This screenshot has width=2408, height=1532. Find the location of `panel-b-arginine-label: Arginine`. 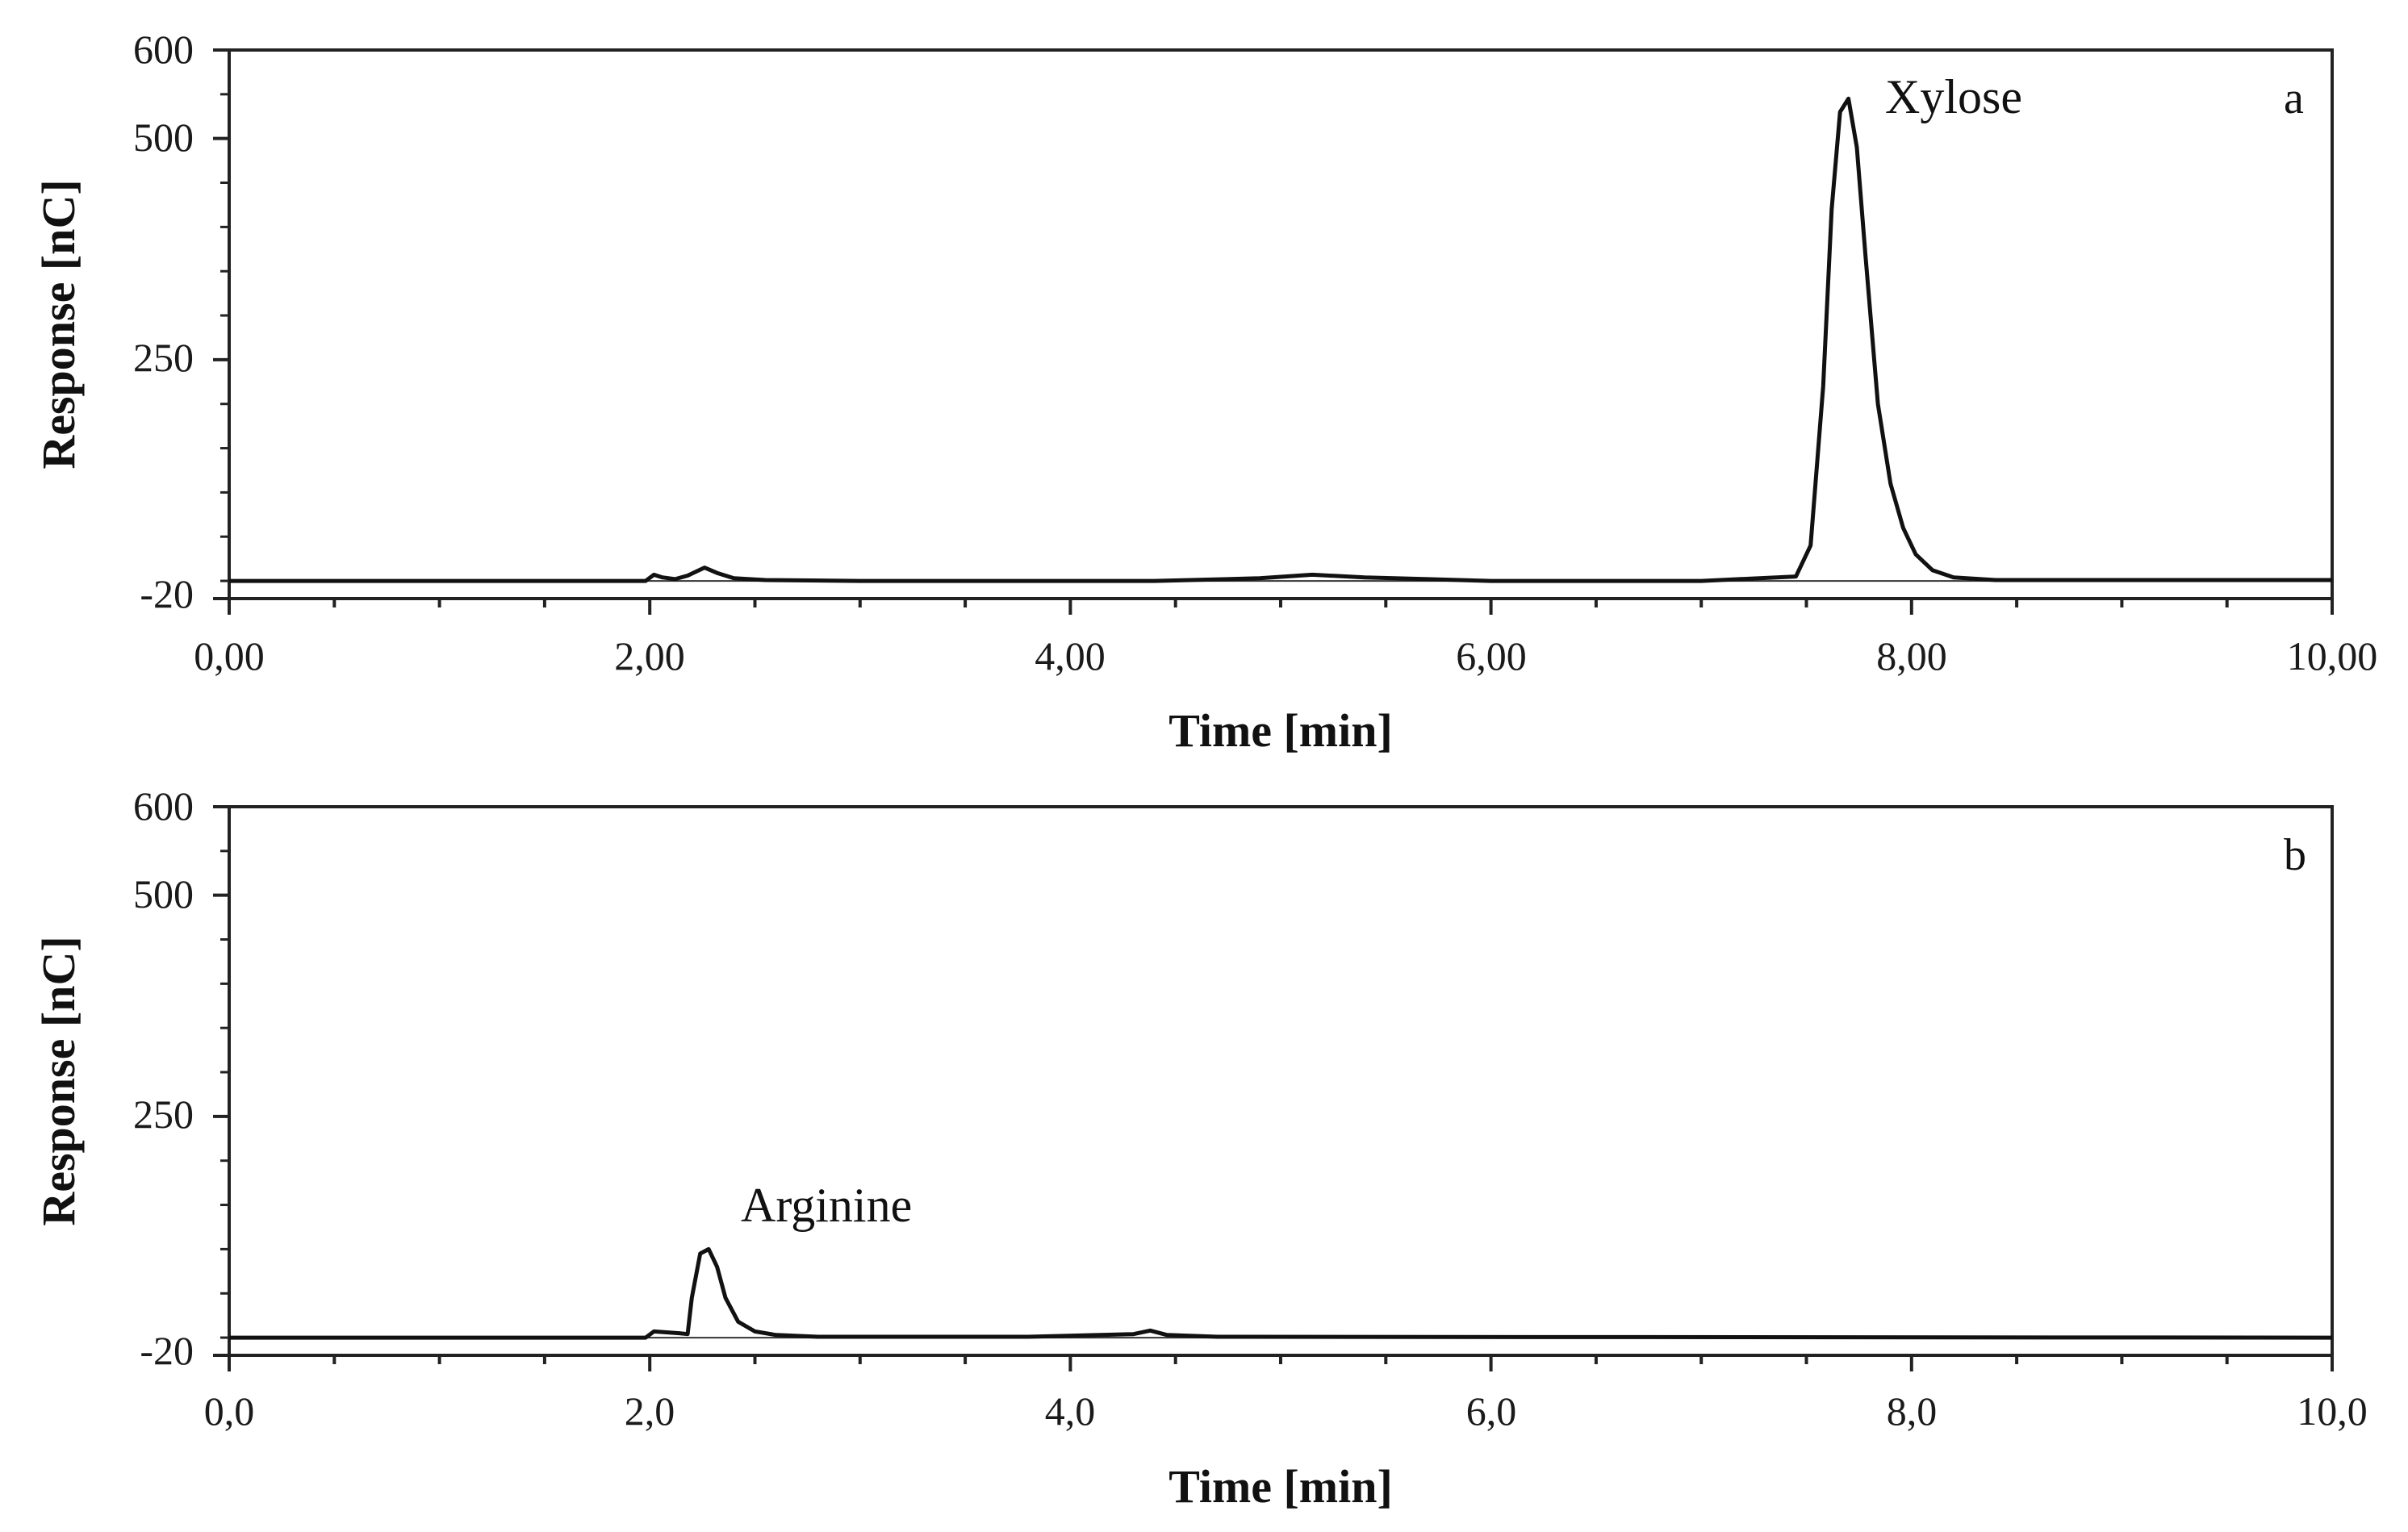

panel-b-arginine-label: Arginine is located at coordinates (826, 1205).